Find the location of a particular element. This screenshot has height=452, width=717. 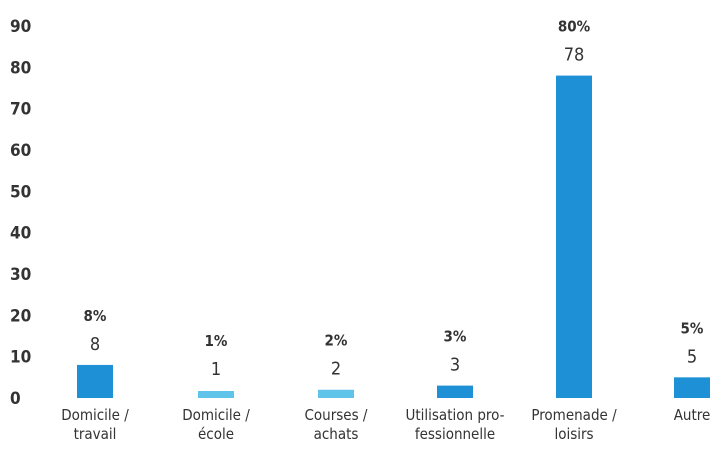

x-category-label-line: Courses / is located at coordinates (336, 415).